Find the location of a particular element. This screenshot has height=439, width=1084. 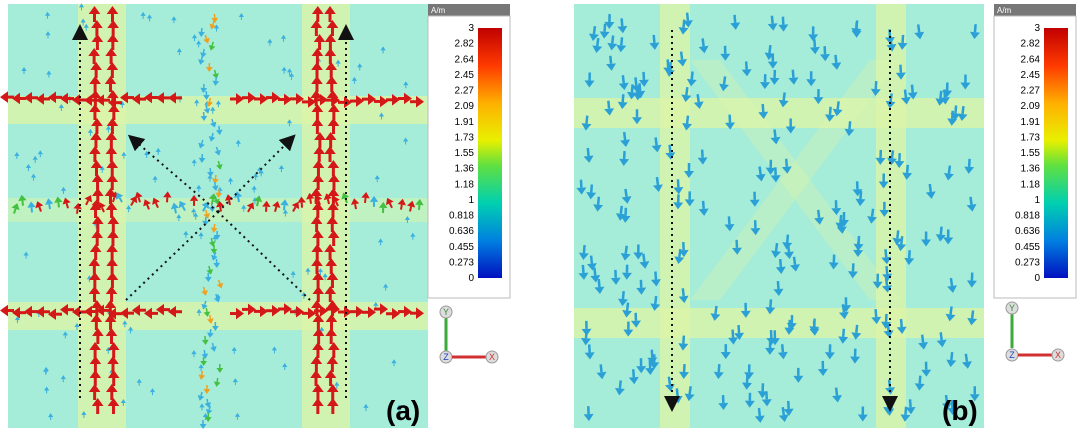

z-axis-label: Z is located at coordinates (1012, 355).